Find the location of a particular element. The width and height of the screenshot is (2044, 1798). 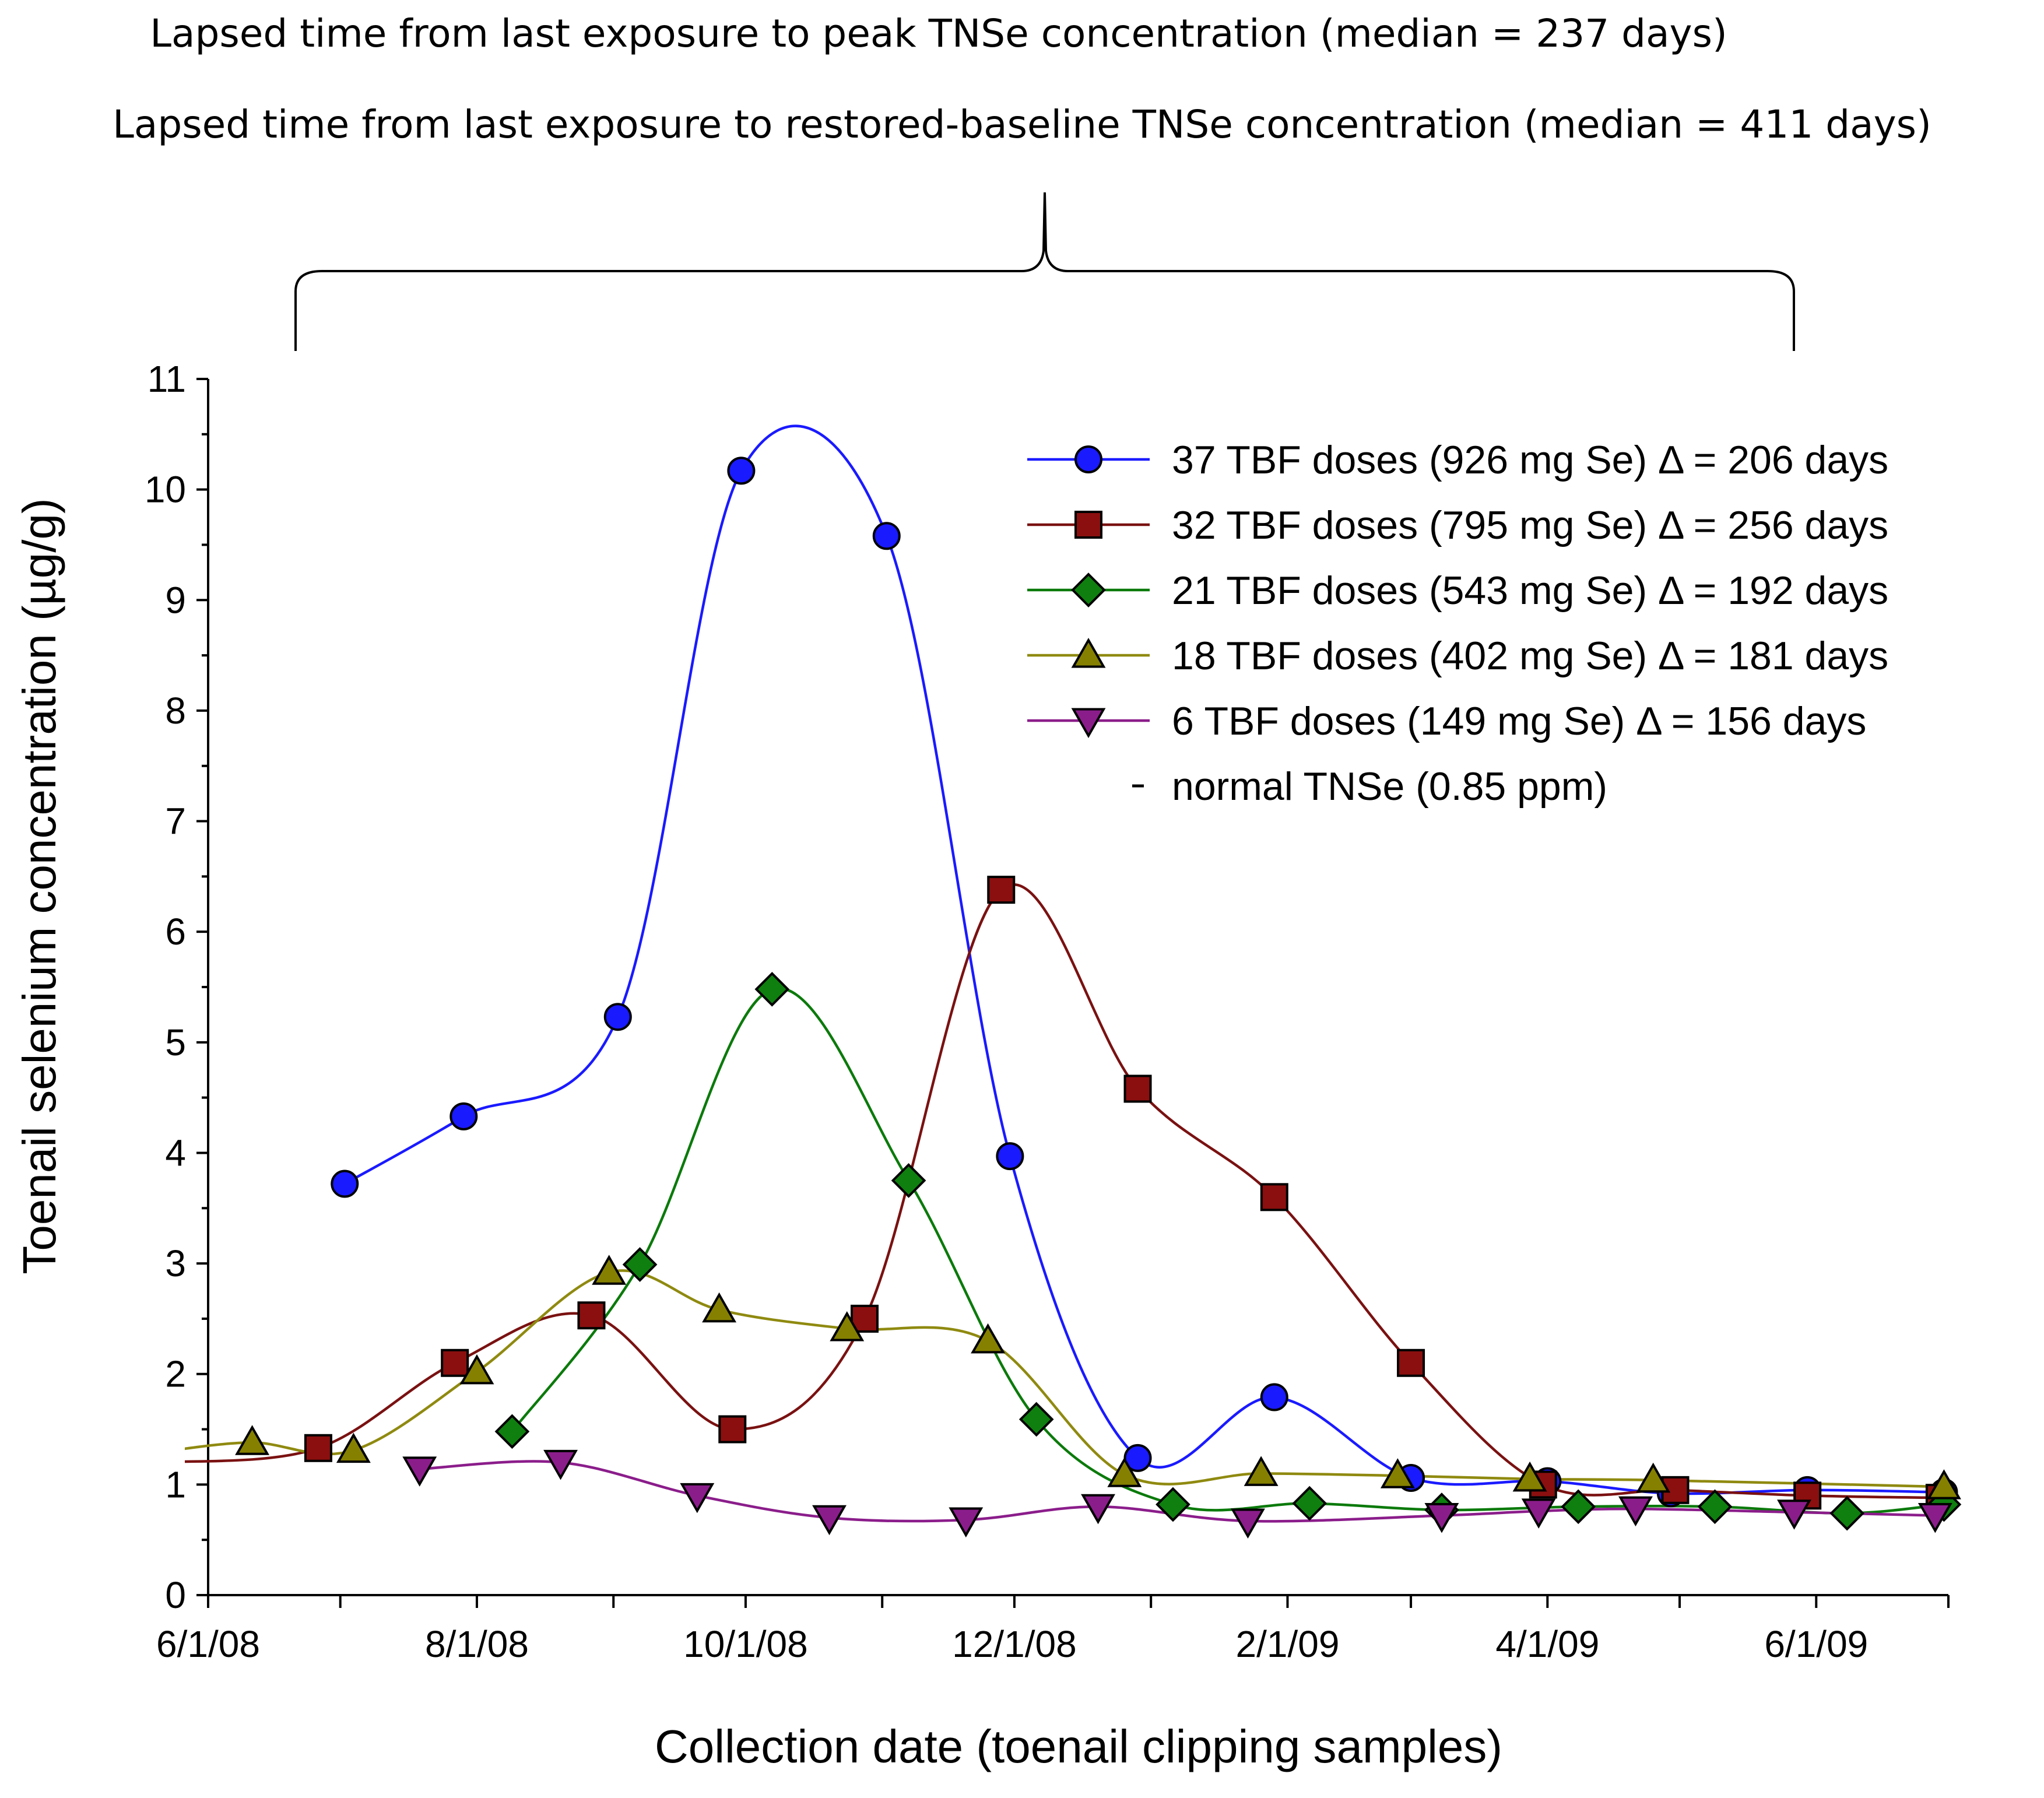

y-tick-label: 2 is located at coordinates (176, 1374).